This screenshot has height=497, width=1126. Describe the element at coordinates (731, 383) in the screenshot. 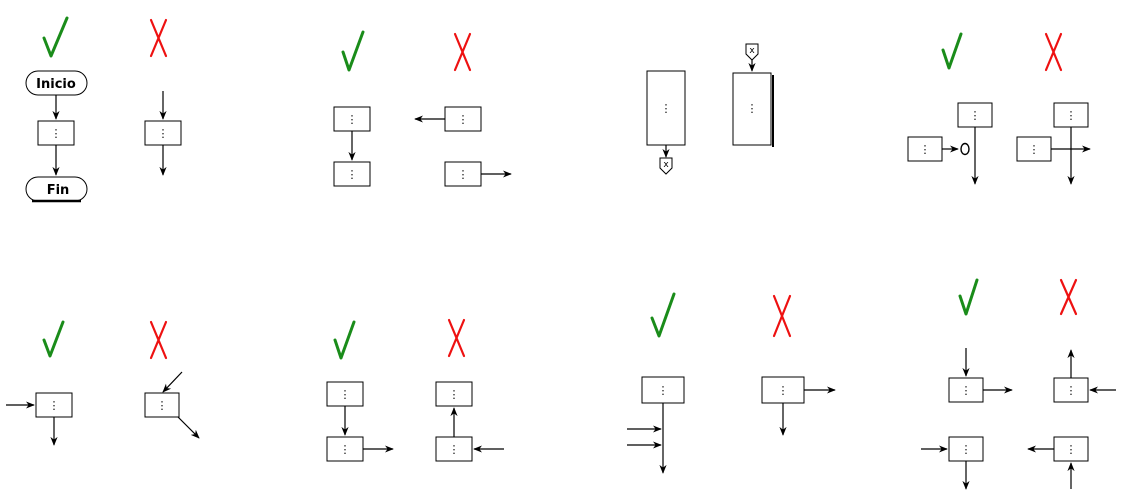

I see `panel-merge-lines: ⋮ ⋮` at that location.